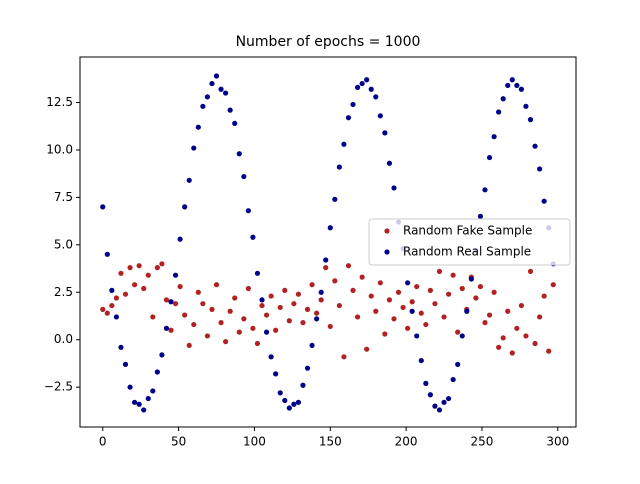 This screenshot has height=484, width=640. Describe the element at coordinates (330, 442) in the screenshot. I see `x-tick-label: 150` at that location.